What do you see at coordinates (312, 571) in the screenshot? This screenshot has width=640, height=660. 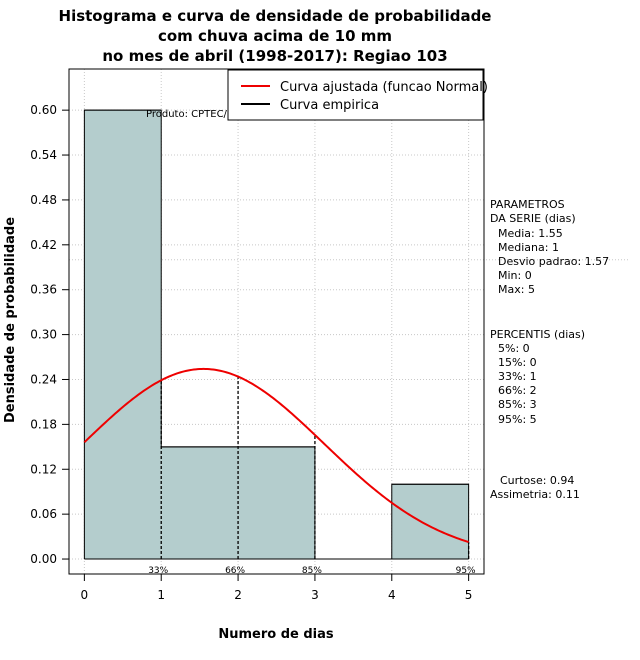 I see `percentile-label: 85%` at bounding box center [312, 571].